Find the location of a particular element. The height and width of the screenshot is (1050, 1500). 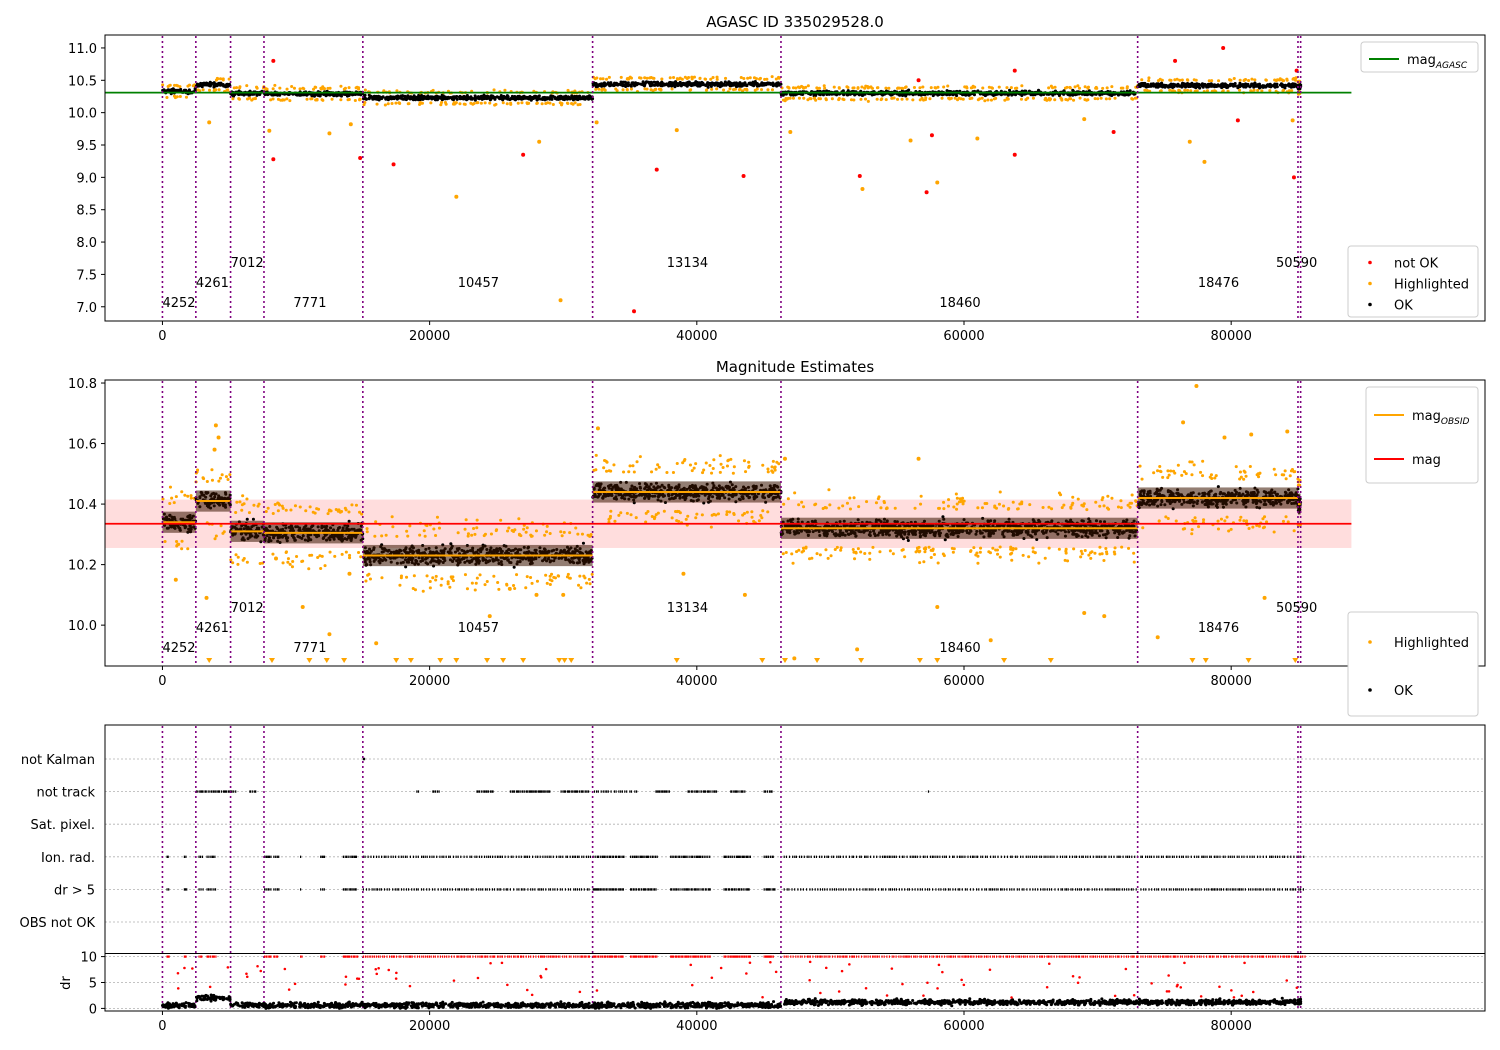

obsid-label: 10457 is located at coordinates (478, 628).